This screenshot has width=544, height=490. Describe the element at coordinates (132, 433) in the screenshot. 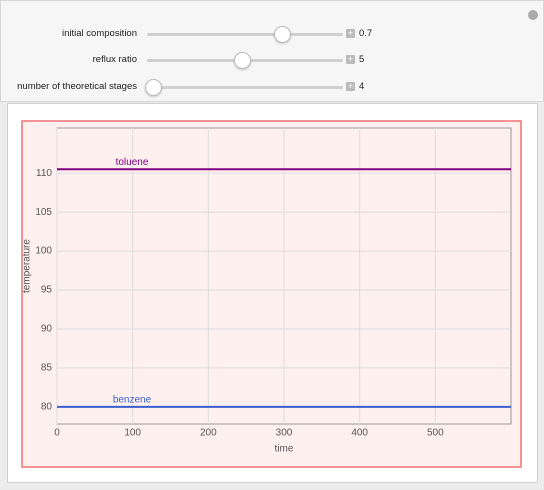

I see `x-tick-label: 100` at that location.